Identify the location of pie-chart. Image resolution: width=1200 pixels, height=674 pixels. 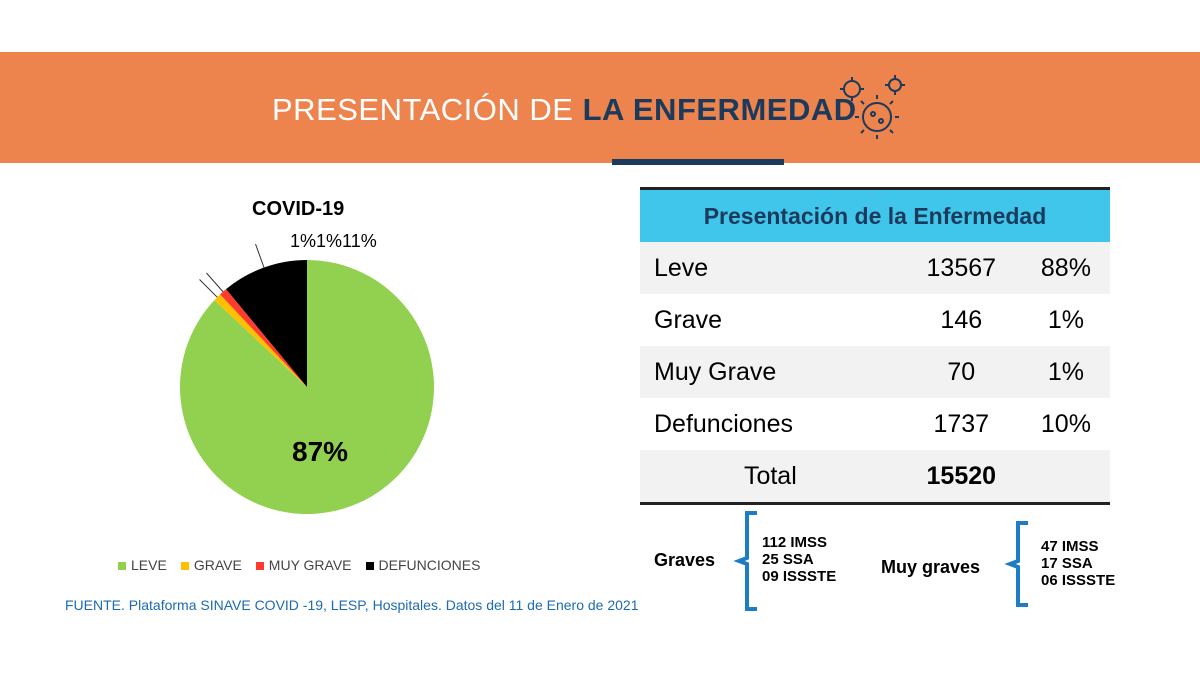
(306, 378).